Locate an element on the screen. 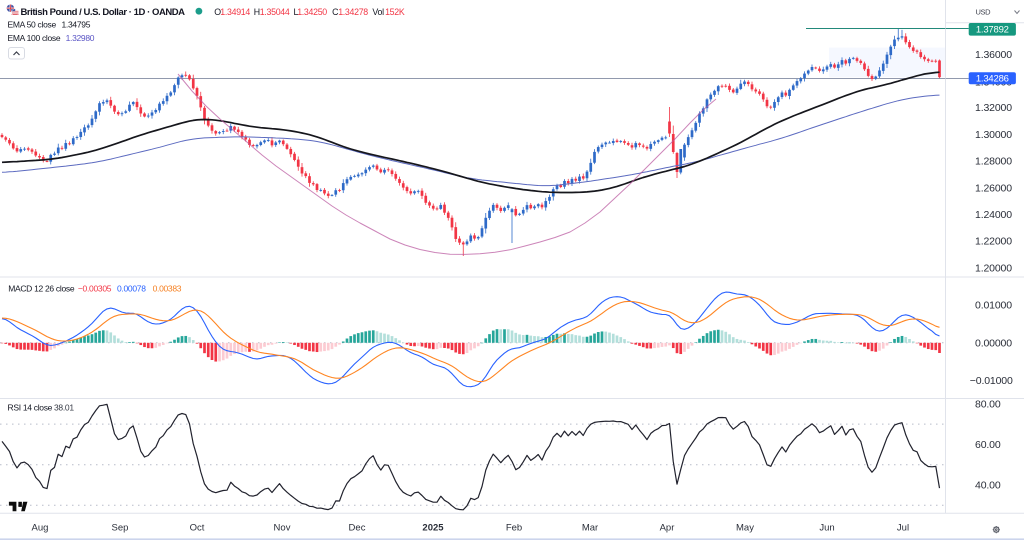 The width and height of the screenshot is (1024, 545). svg-text: 152K is located at coordinates (395, 12).